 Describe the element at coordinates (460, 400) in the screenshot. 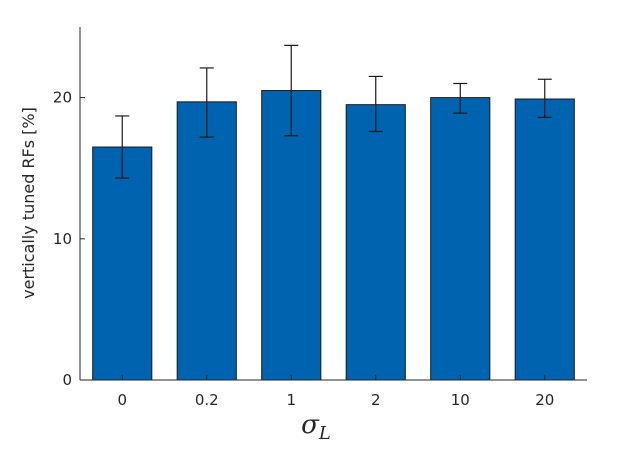

I see `x-tick-label-10: 10` at that location.